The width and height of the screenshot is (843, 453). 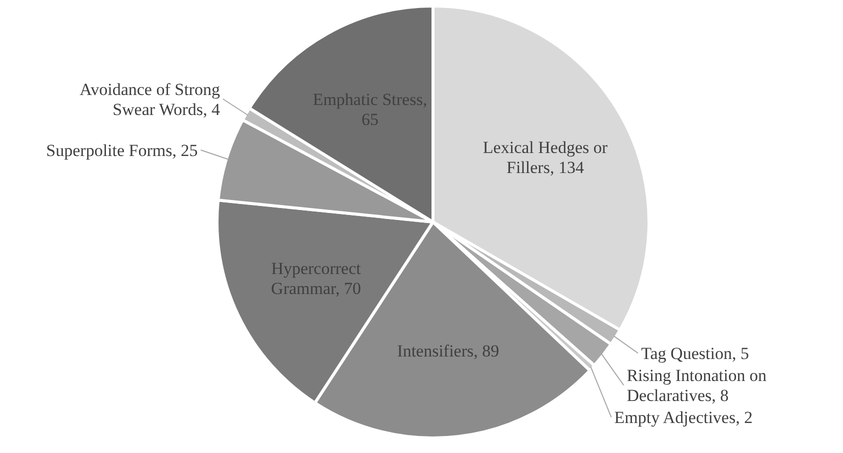 What do you see at coordinates (316, 278) in the screenshot?
I see `slice-label: Hypercorrect Grammar, 70` at bounding box center [316, 278].